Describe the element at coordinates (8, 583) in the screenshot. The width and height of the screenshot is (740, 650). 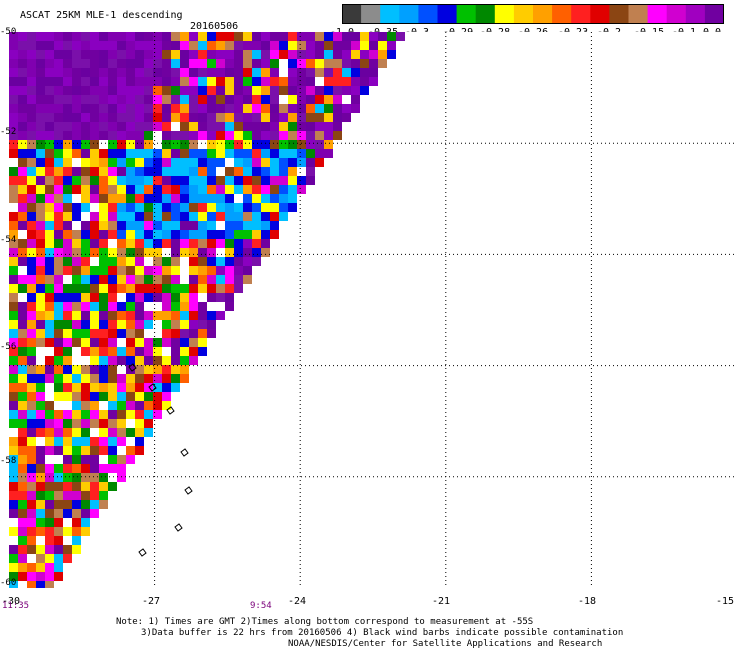
I see `latitude-label: -60` at that location.